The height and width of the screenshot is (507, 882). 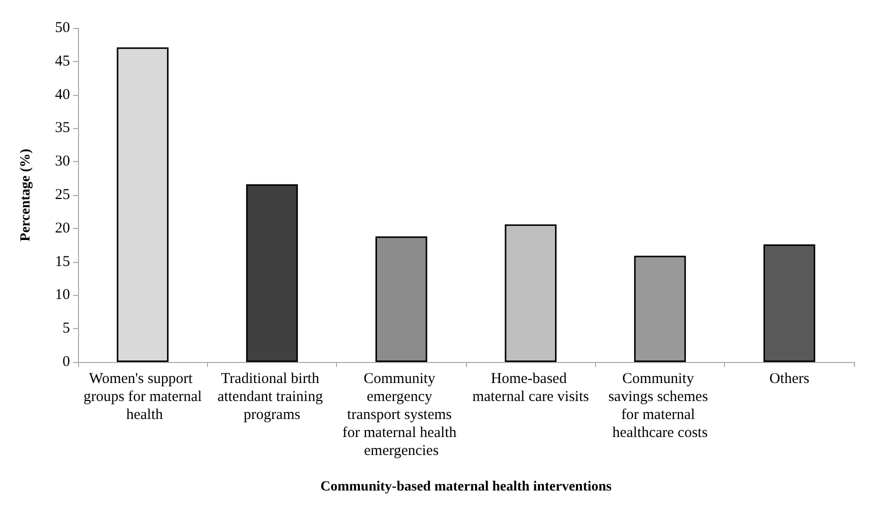 I want to click on x-tick-label: Community savings schemes for maternal healthcare costs, so click(x=660, y=406).